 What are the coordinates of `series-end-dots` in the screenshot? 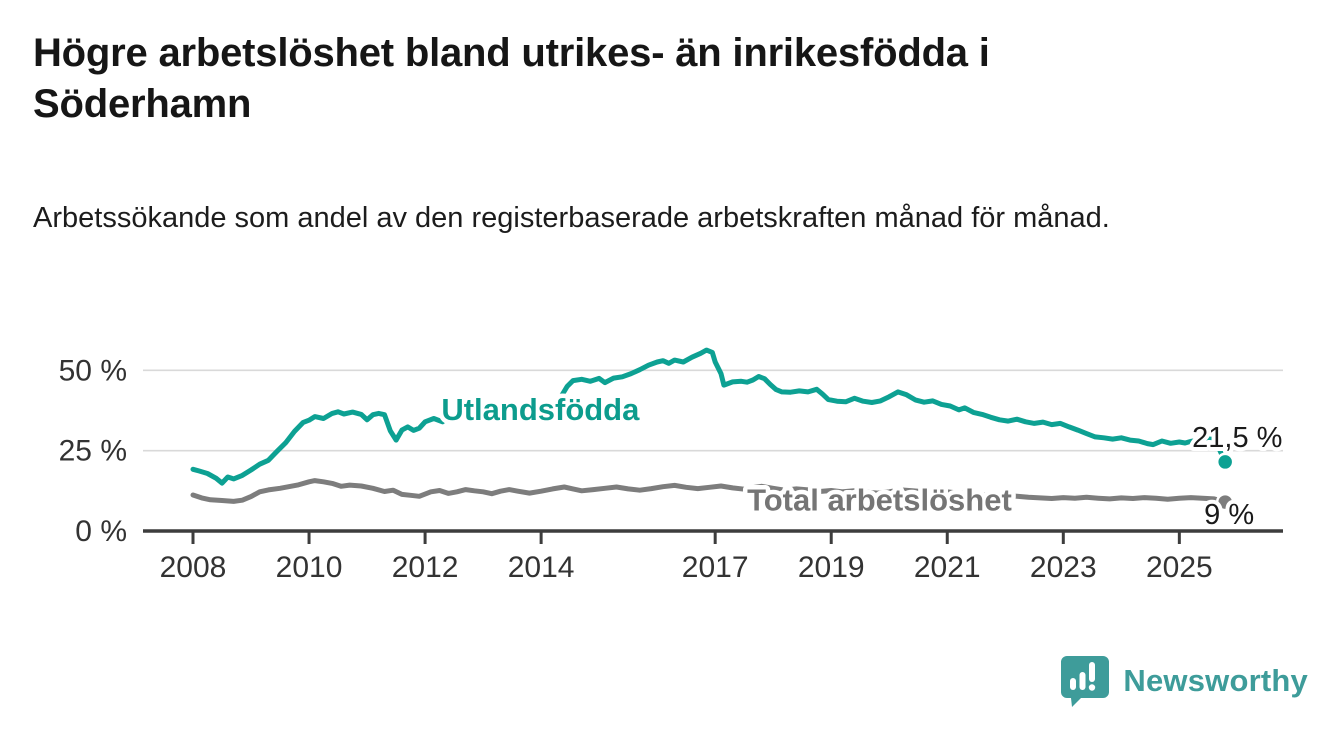 It's located at (1225, 482).